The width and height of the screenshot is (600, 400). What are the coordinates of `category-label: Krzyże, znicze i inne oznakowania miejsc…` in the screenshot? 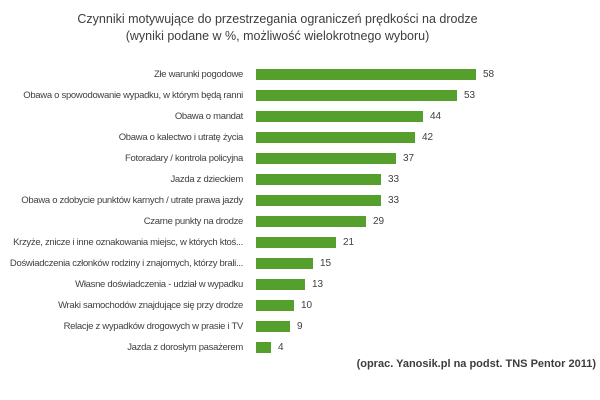 It's located at (128, 242).